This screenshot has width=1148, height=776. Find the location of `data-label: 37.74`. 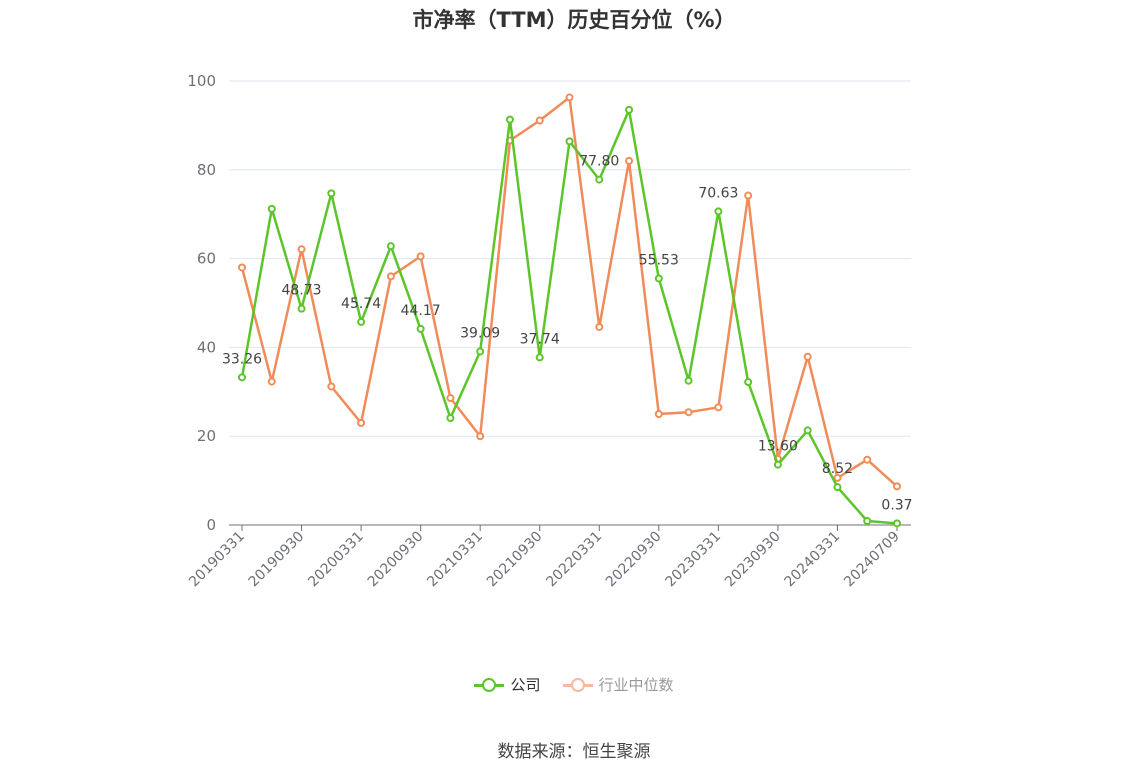

data-label: 37.74 is located at coordinates (540, 339).